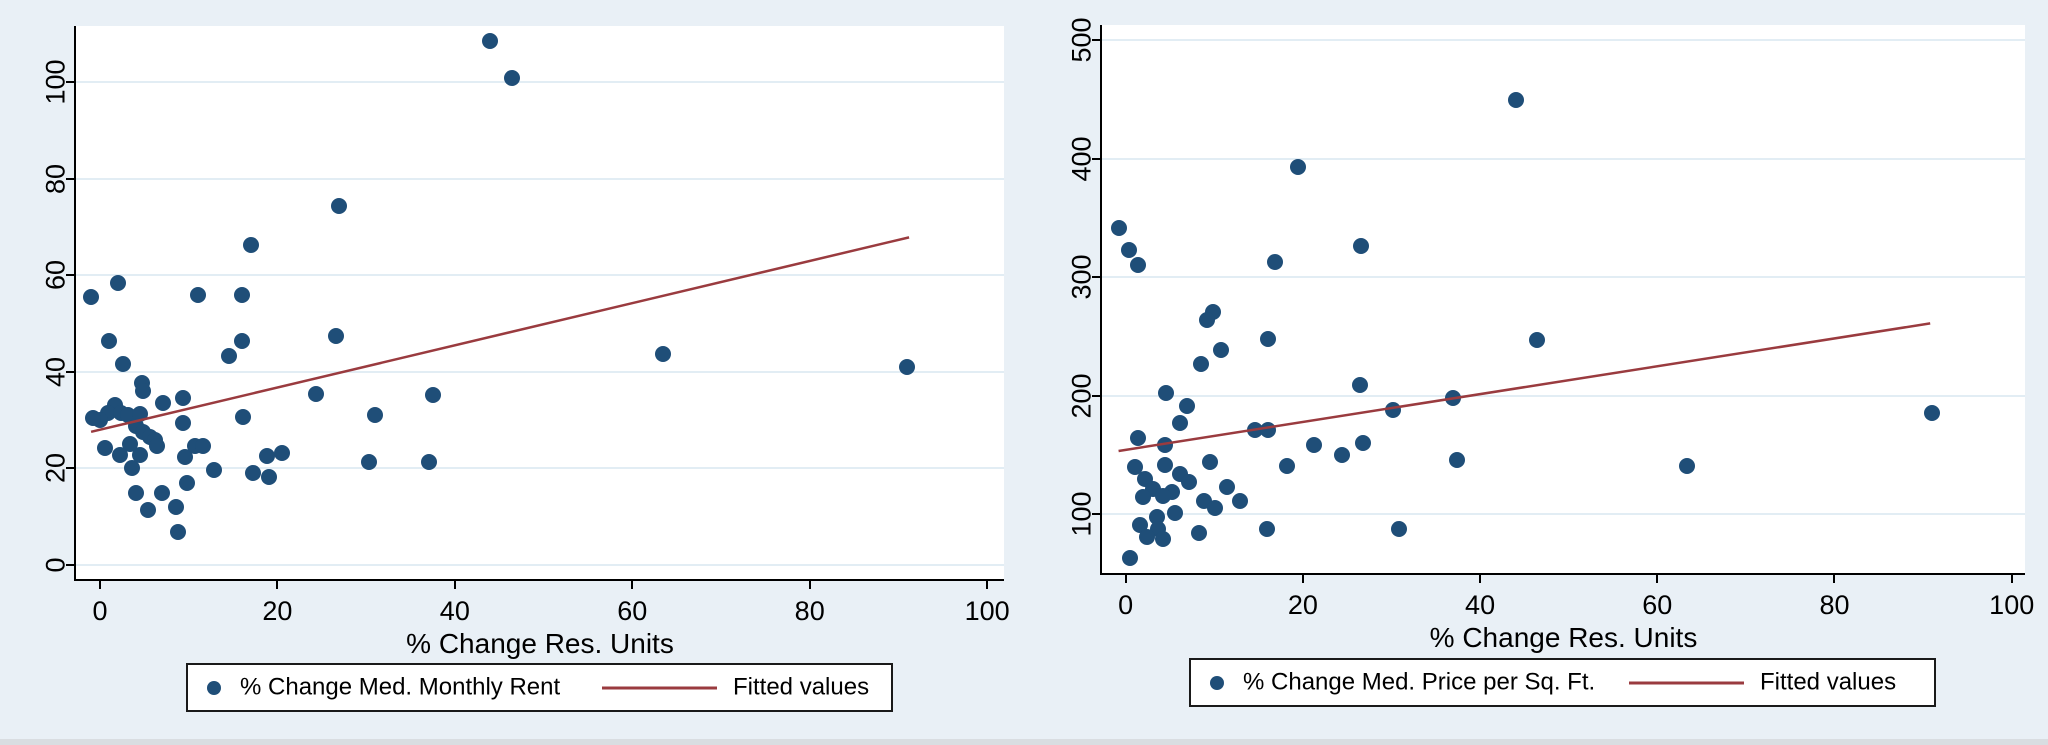 This screenshot has width=2048, height=745. I want to click on x-tick-label: 0, so click(100, 611).